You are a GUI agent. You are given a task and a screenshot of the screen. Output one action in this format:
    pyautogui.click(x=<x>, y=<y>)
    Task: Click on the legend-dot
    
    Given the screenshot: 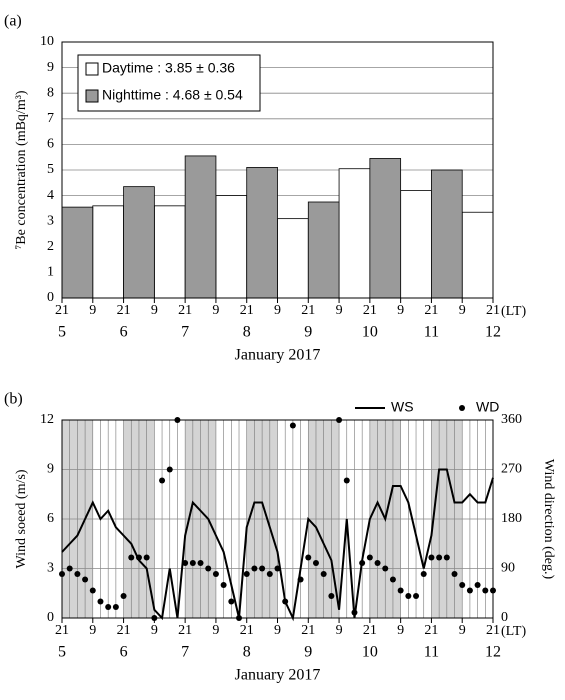 What is the action you would take?
    pyautogui.click(x=462, y=408)
    